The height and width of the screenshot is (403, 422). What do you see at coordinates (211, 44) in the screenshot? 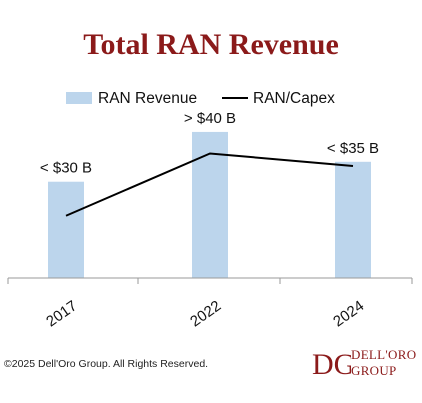
I see `chart-title: Total RAN Revenue` at bounding box center [211, 44].